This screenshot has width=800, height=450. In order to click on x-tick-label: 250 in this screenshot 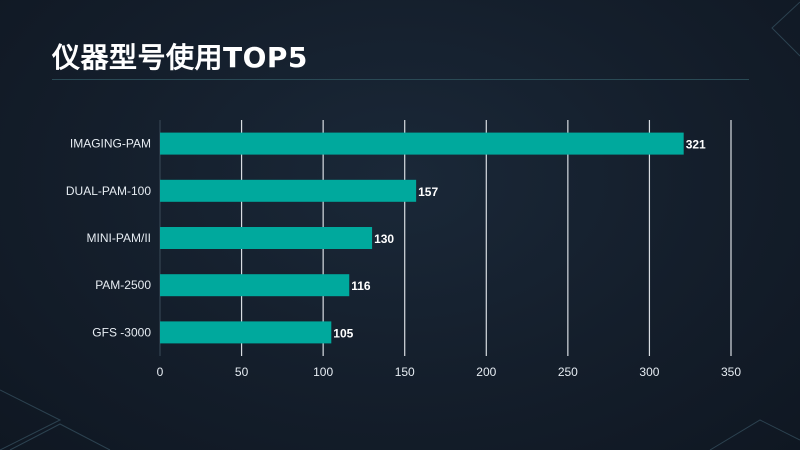, I will do `click(568, 372)`.